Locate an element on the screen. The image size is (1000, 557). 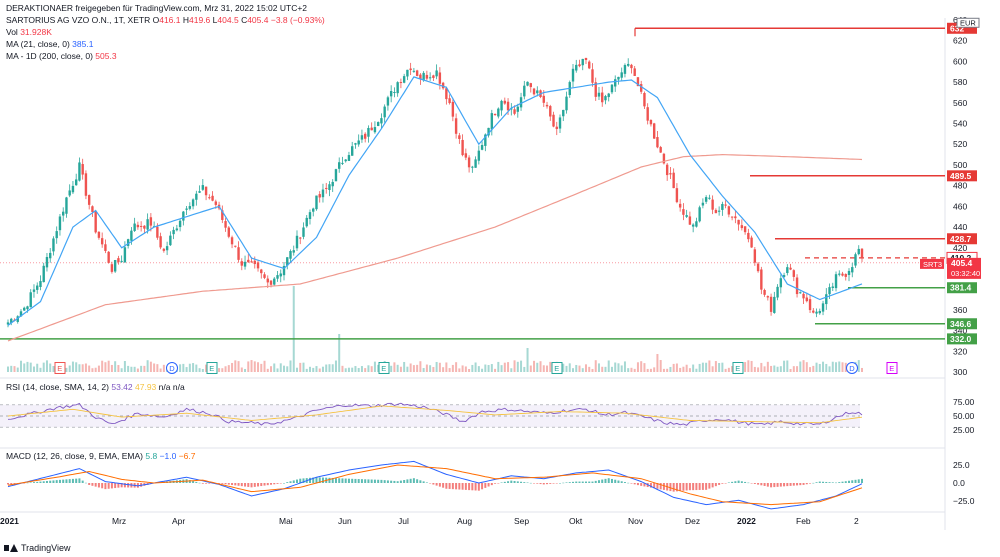
price-level-label: 428.7 is located at coordinates (961, 239).